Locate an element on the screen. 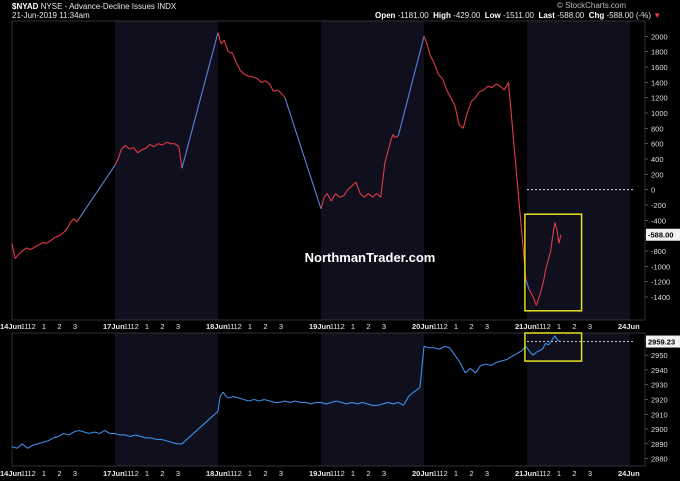 The width and height of the screenshot is (680, 481). y-tick-label: 1200 is located at coordinates (659, 98).